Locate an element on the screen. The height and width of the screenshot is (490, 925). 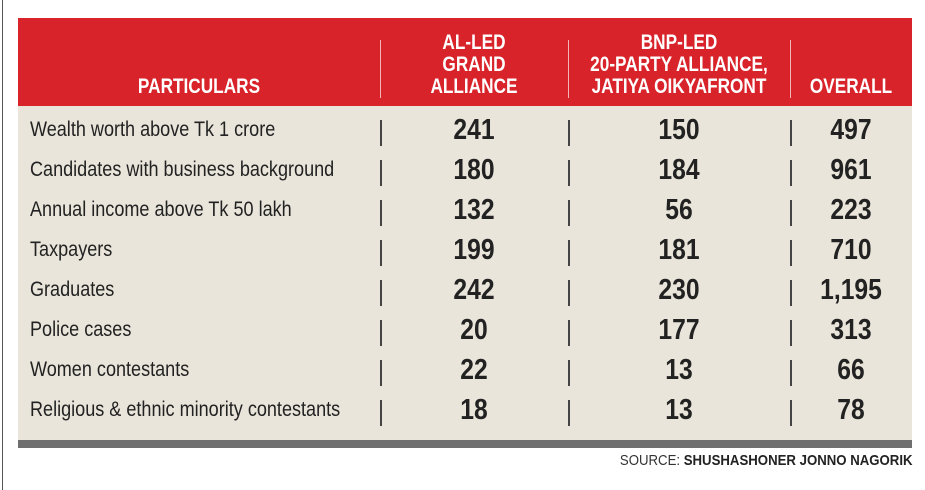
header-line: GRAND ALLIANCE is located at coordinates (474, 75).